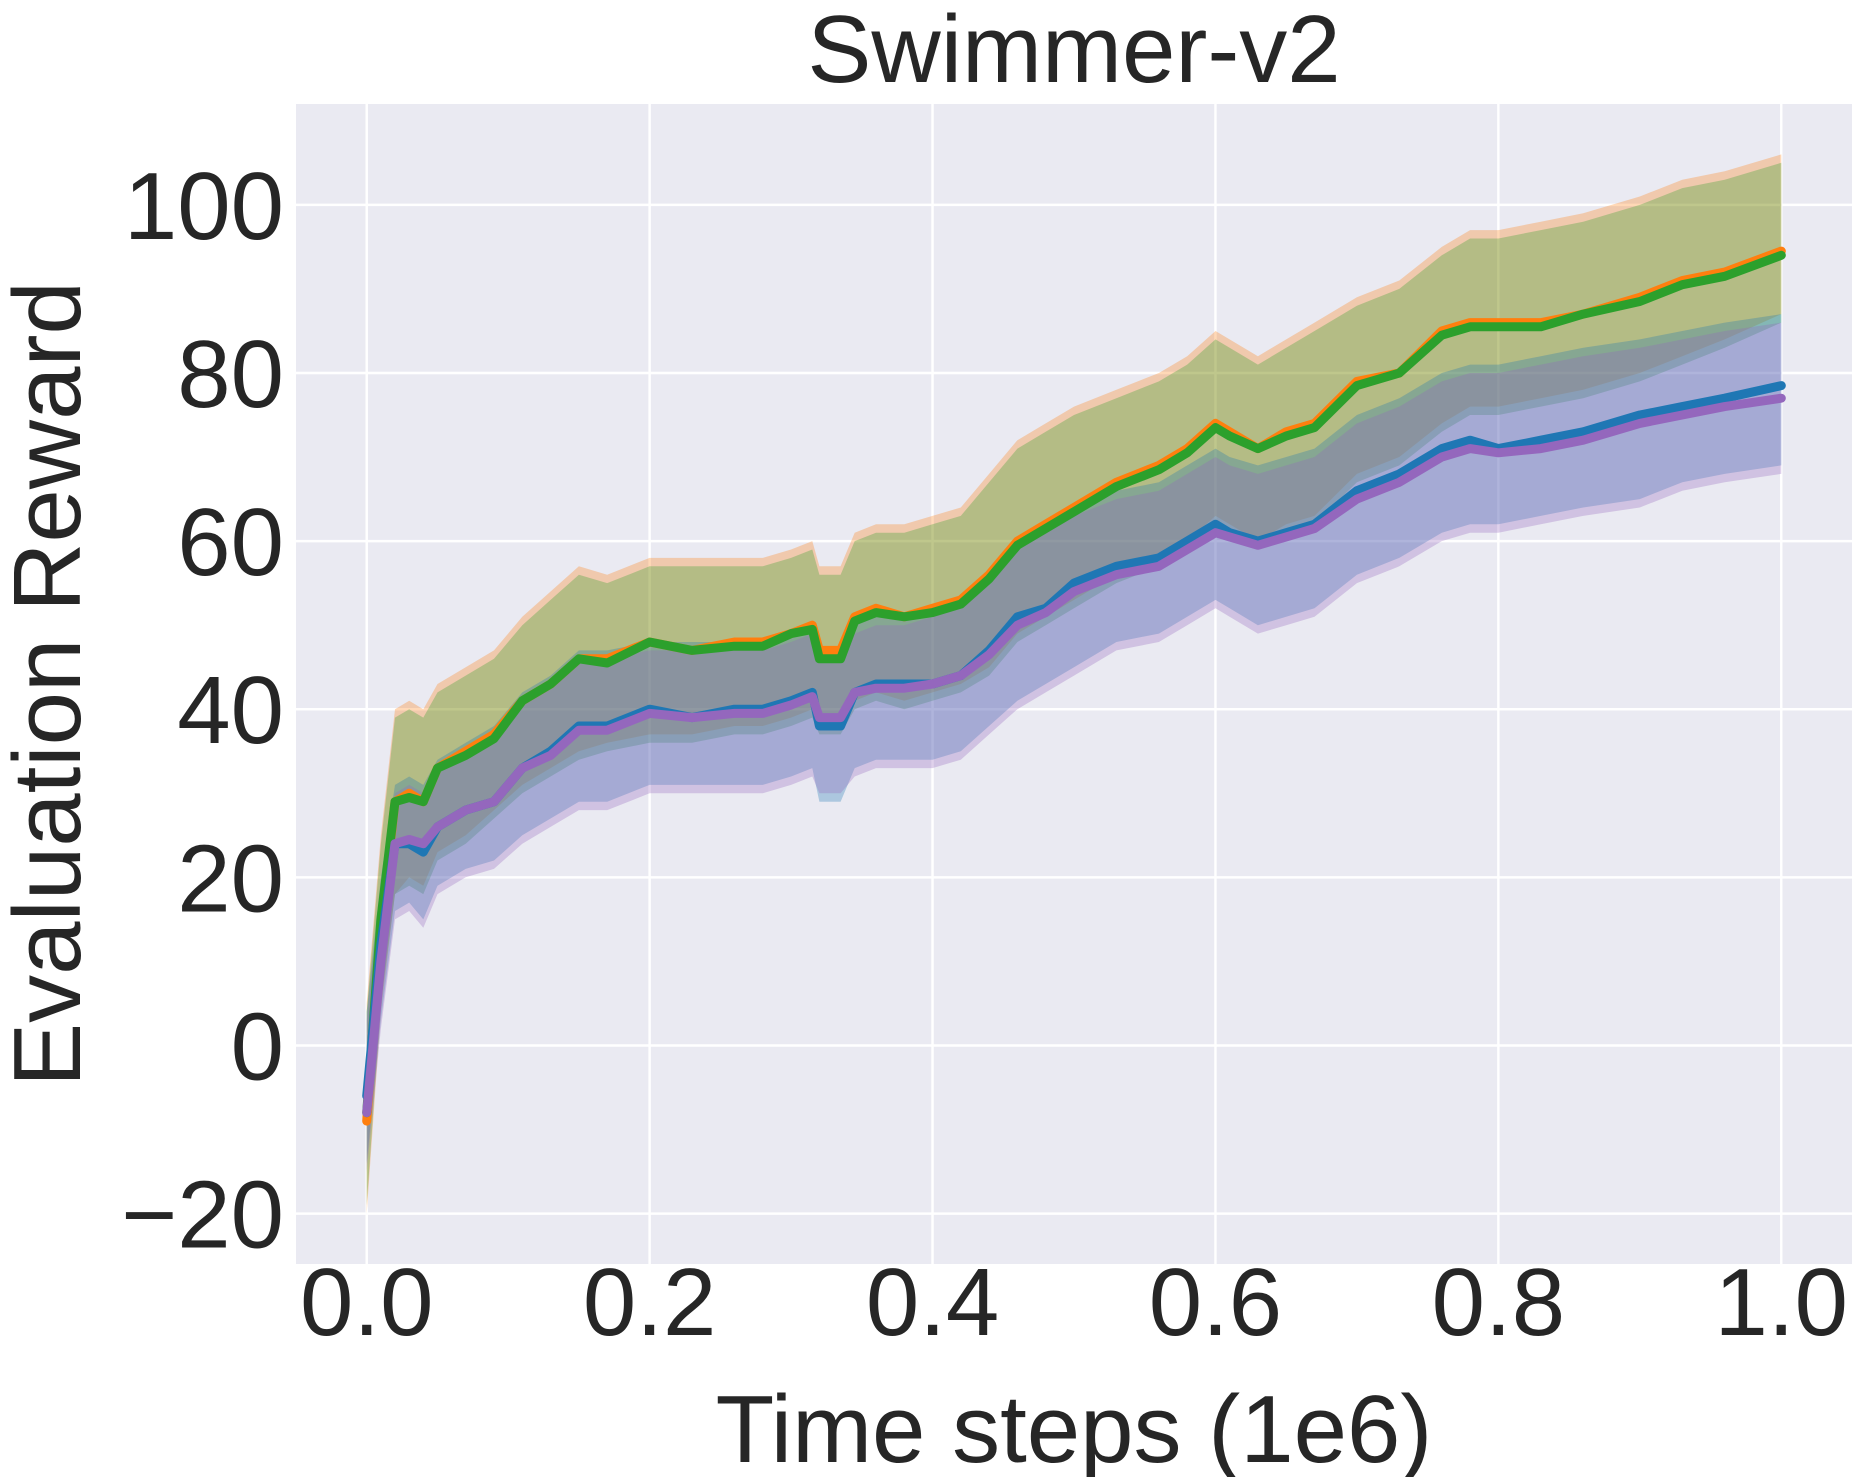  I want to click on x-tick-label: 0.6, so click(1215, 1302).